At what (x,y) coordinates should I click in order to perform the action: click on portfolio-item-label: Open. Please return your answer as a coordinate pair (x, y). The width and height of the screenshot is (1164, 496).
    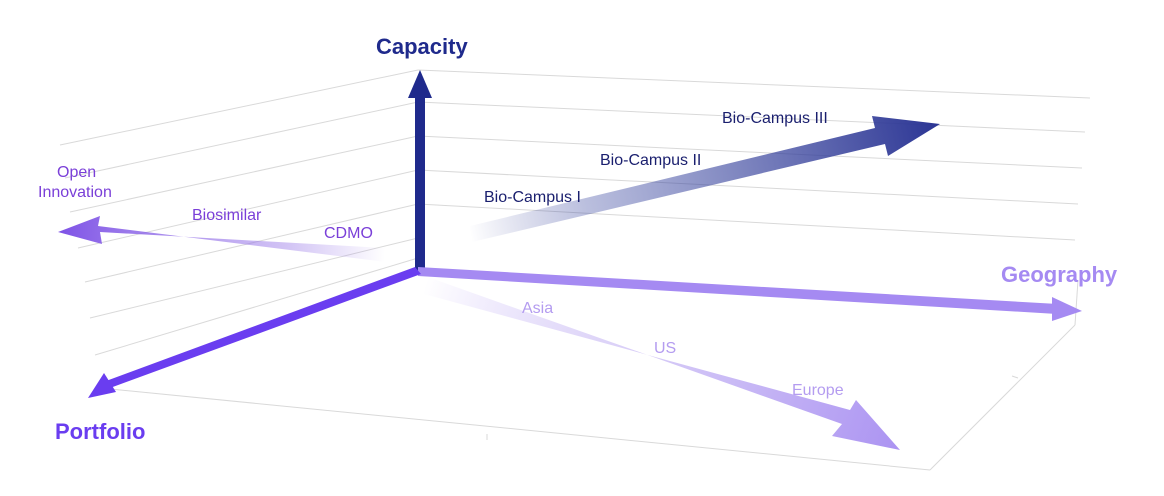
    Looking at the image, I should click on (76, 172).